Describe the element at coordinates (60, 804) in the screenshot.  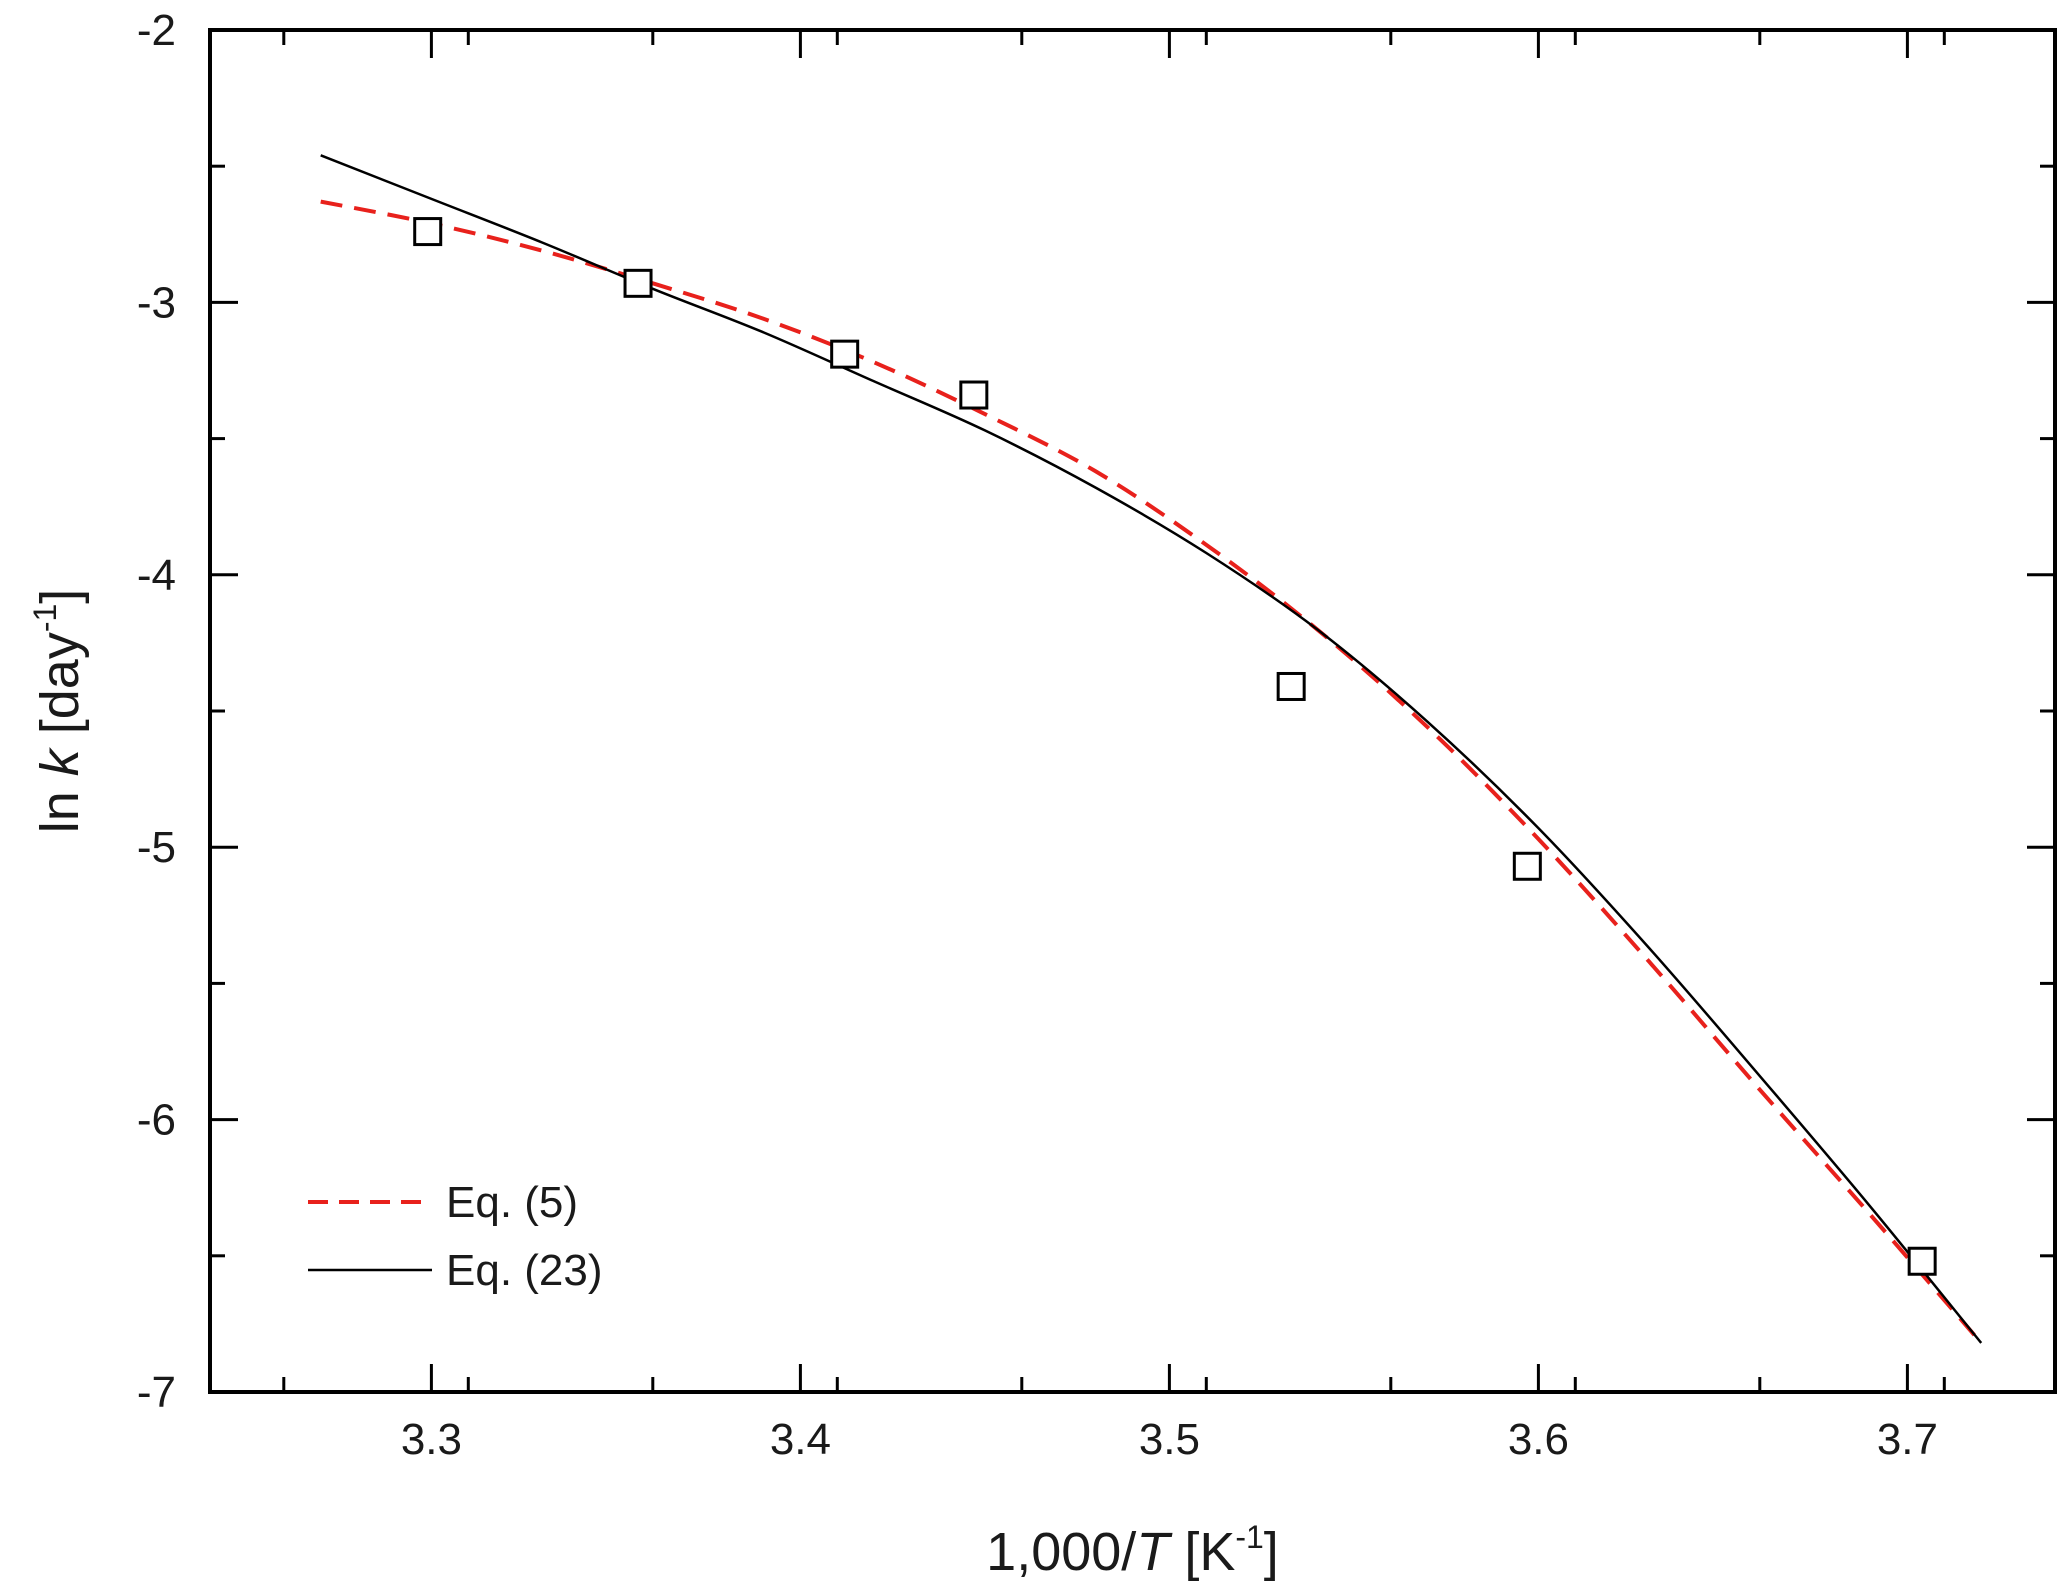
I see `y-axis-title-prefix: ln` at that location.